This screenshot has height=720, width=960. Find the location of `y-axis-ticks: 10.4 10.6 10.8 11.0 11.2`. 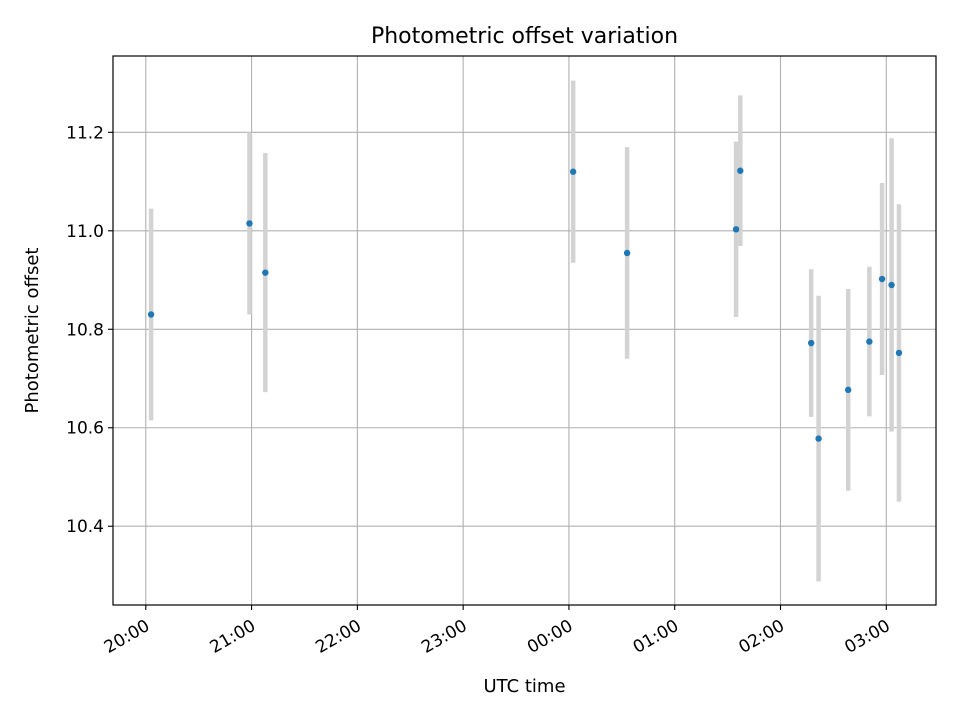

y-axis-ticks: 10.4 10.6 10.8 11.0 11.2 is located at coordinates (89, 330).